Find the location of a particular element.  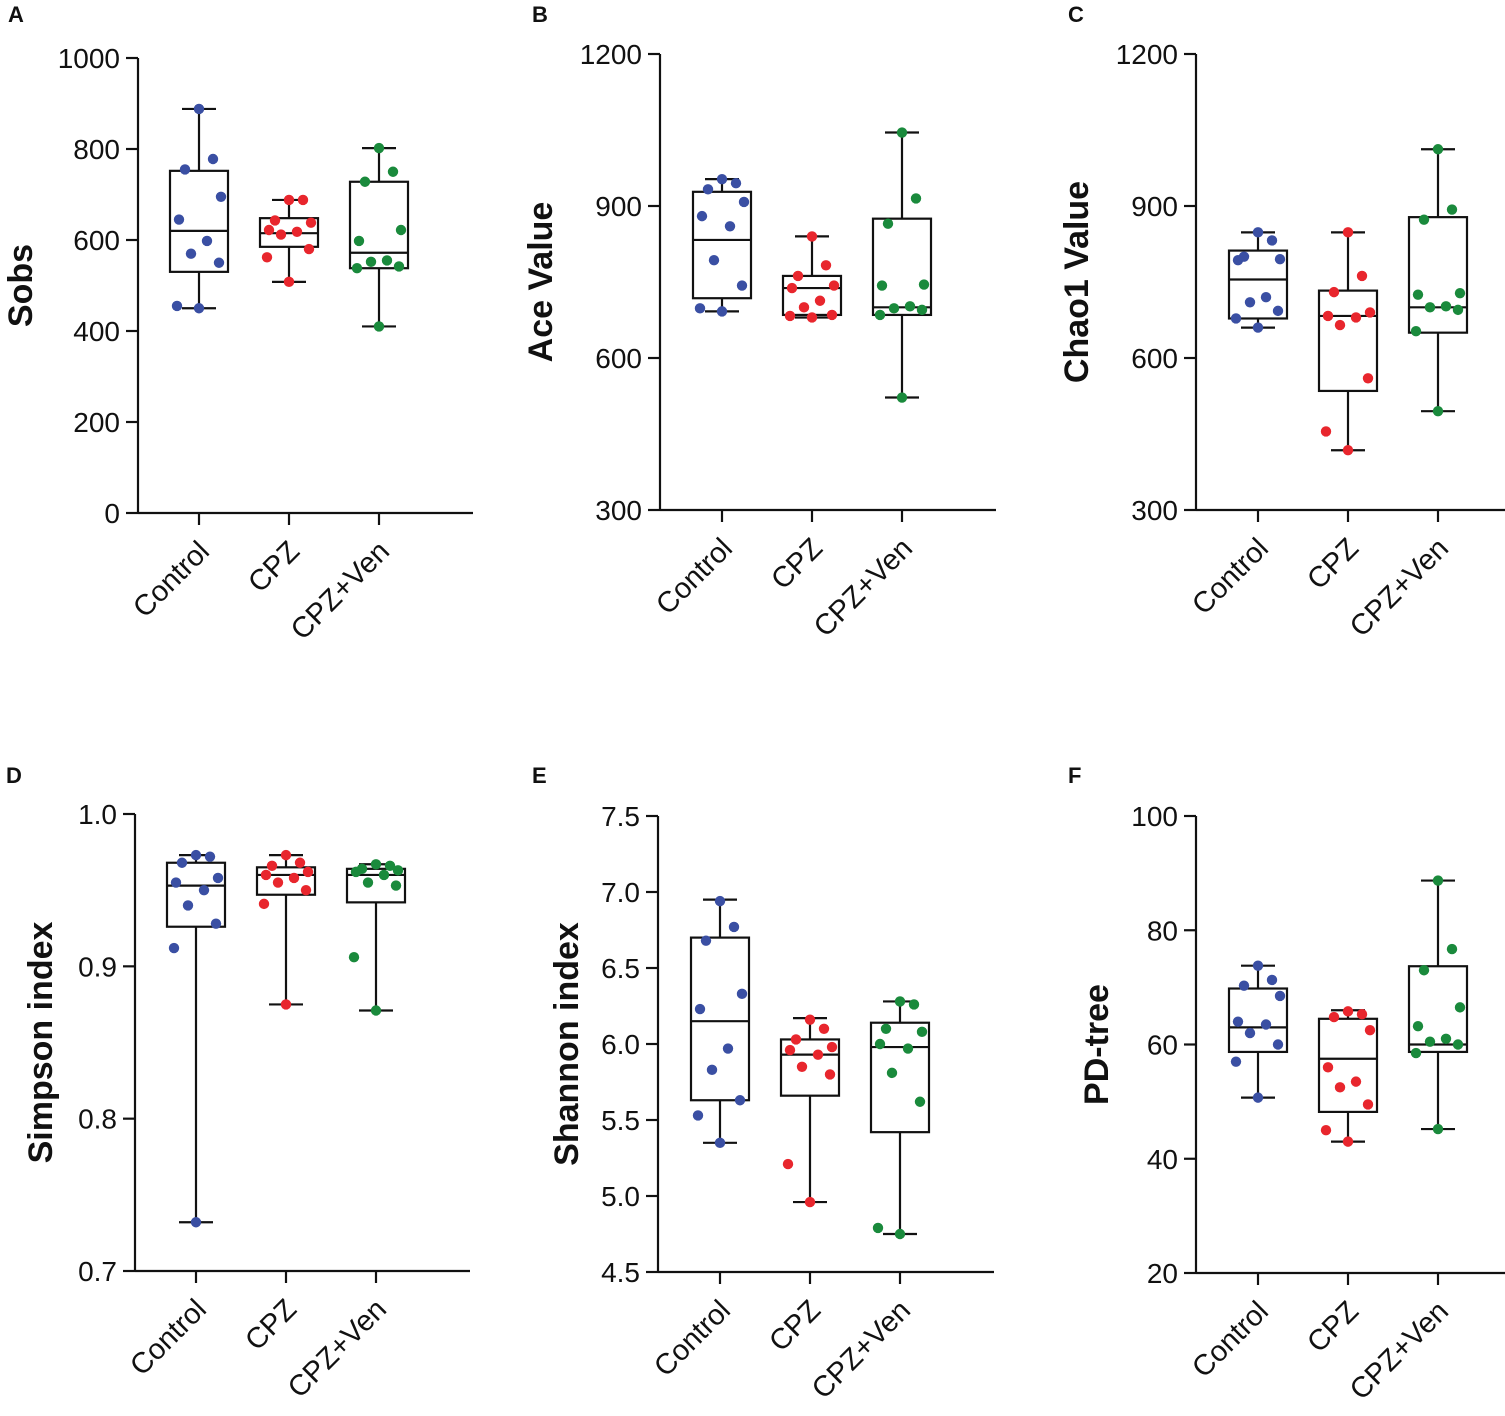

y-axis-label: Shannon index is located at coordinates (567, 1044).